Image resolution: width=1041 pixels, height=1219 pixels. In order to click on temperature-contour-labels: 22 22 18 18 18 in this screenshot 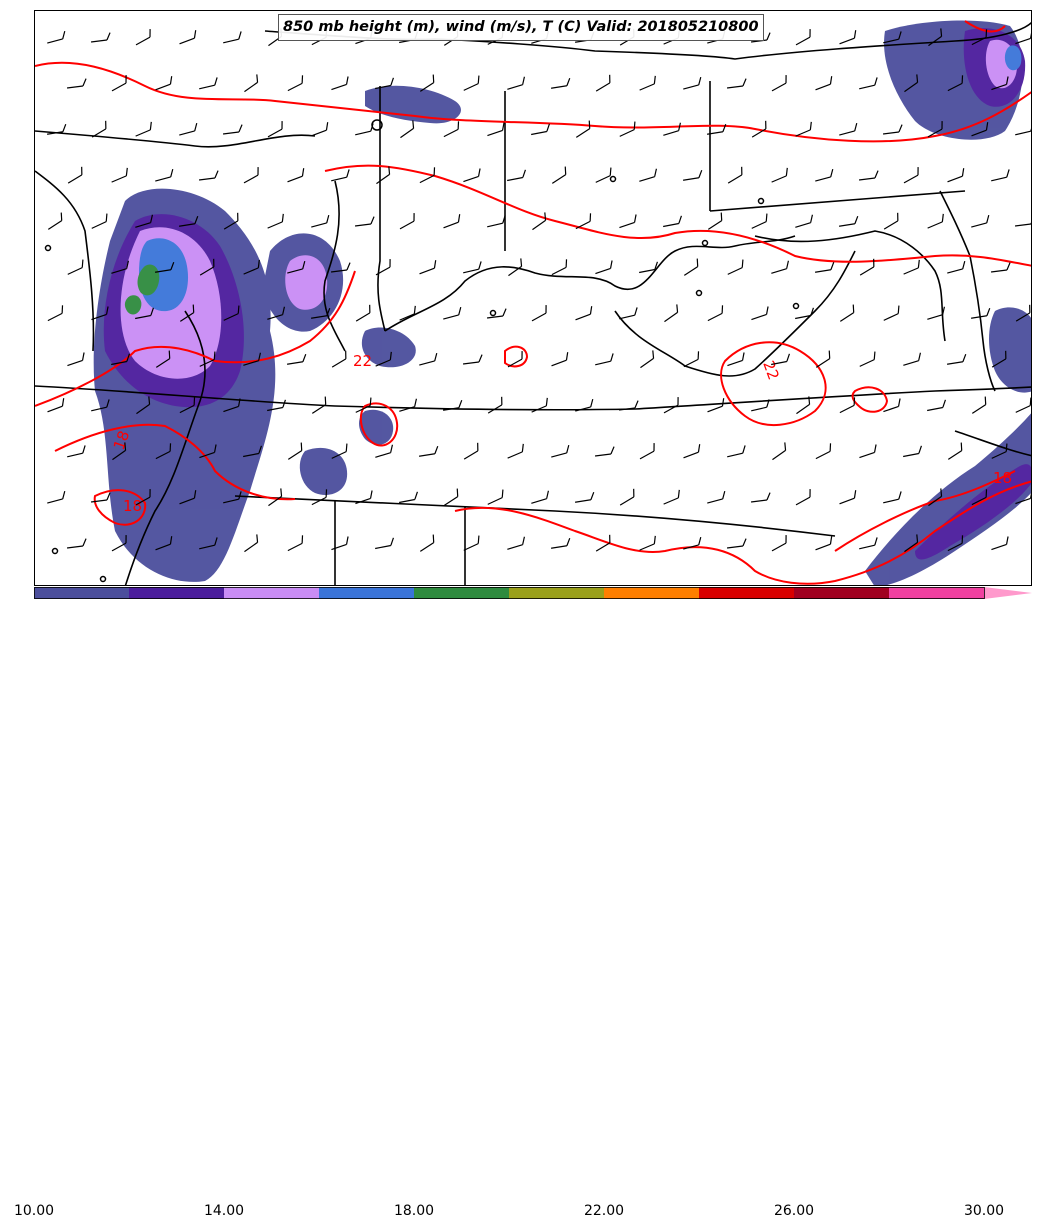, I will do `click(561, 433)`.